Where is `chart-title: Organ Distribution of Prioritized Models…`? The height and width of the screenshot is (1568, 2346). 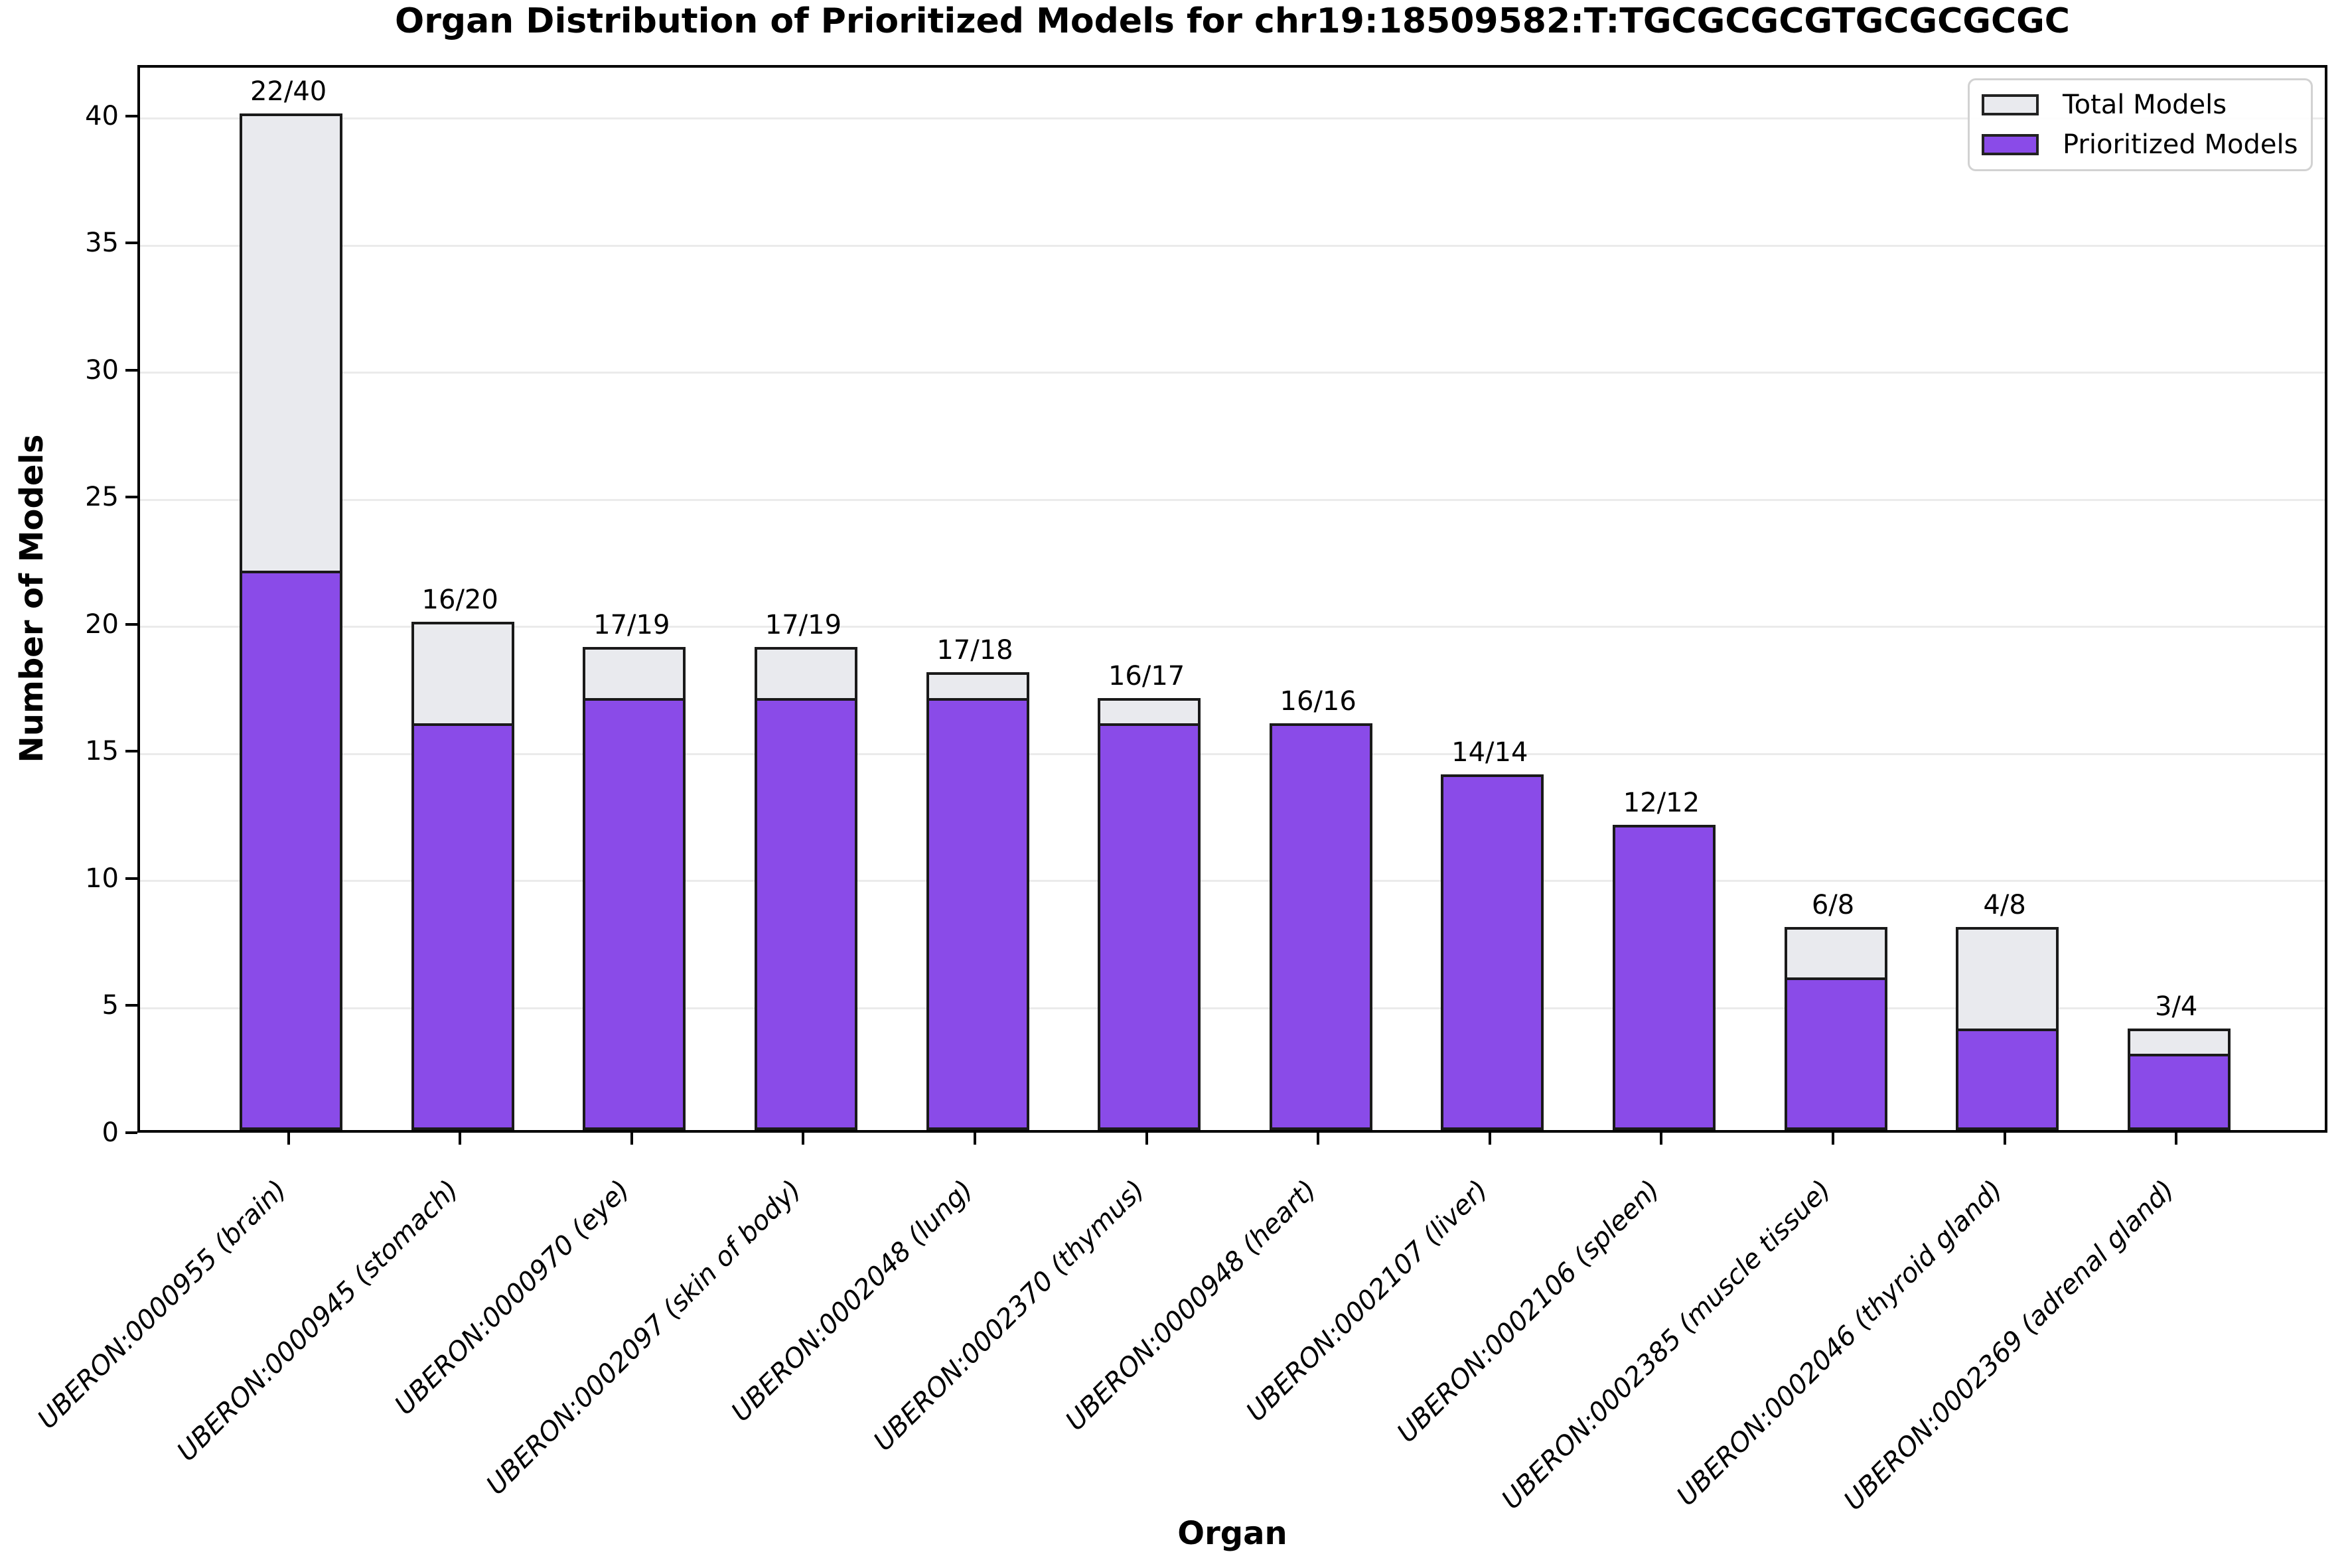
chart-title: Organ Distribution of Prioritized Models… is located at coordinates (1232, 21).